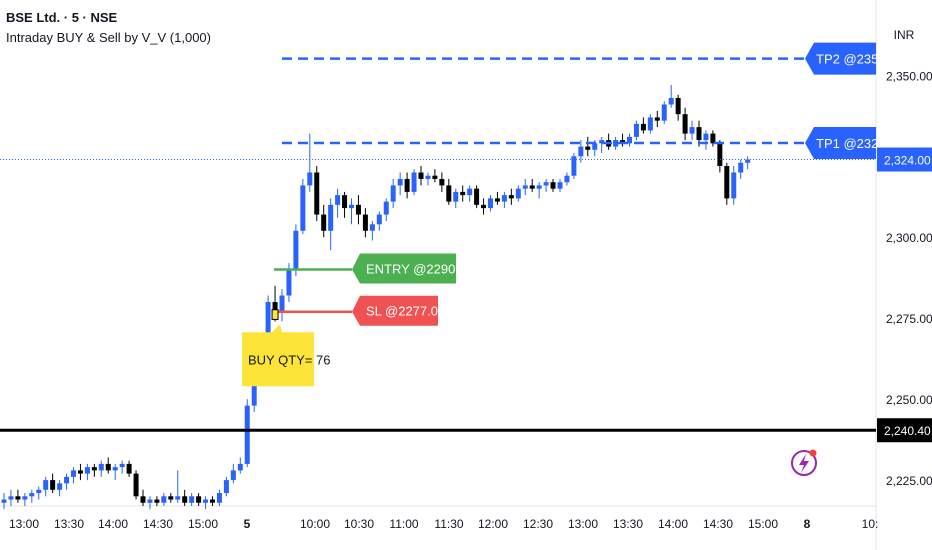 This screenshot has height=550, width=932. What do you see at coordinates (904, 35) in the screenshot?
I see `currency-label: INR` at bounding box center [904, 35].